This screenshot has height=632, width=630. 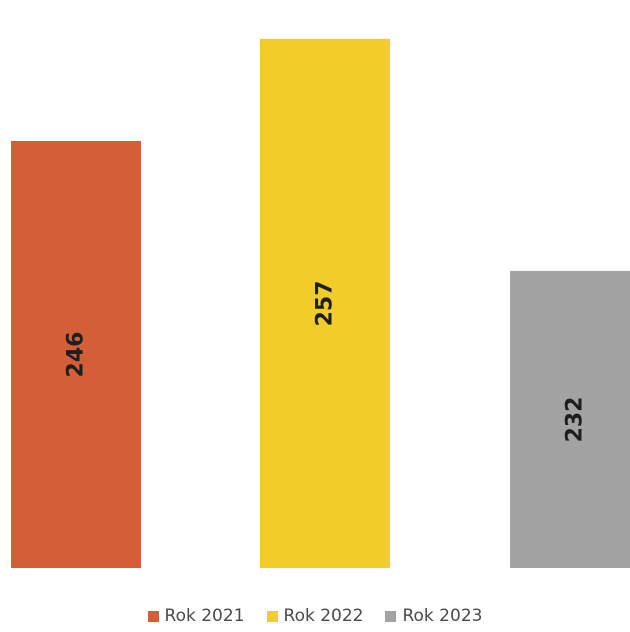 What do you see at coordinates (575, 419) in the screenshot?
I see `data-label-rok-2023: 232` at bounding box center [575, 419].